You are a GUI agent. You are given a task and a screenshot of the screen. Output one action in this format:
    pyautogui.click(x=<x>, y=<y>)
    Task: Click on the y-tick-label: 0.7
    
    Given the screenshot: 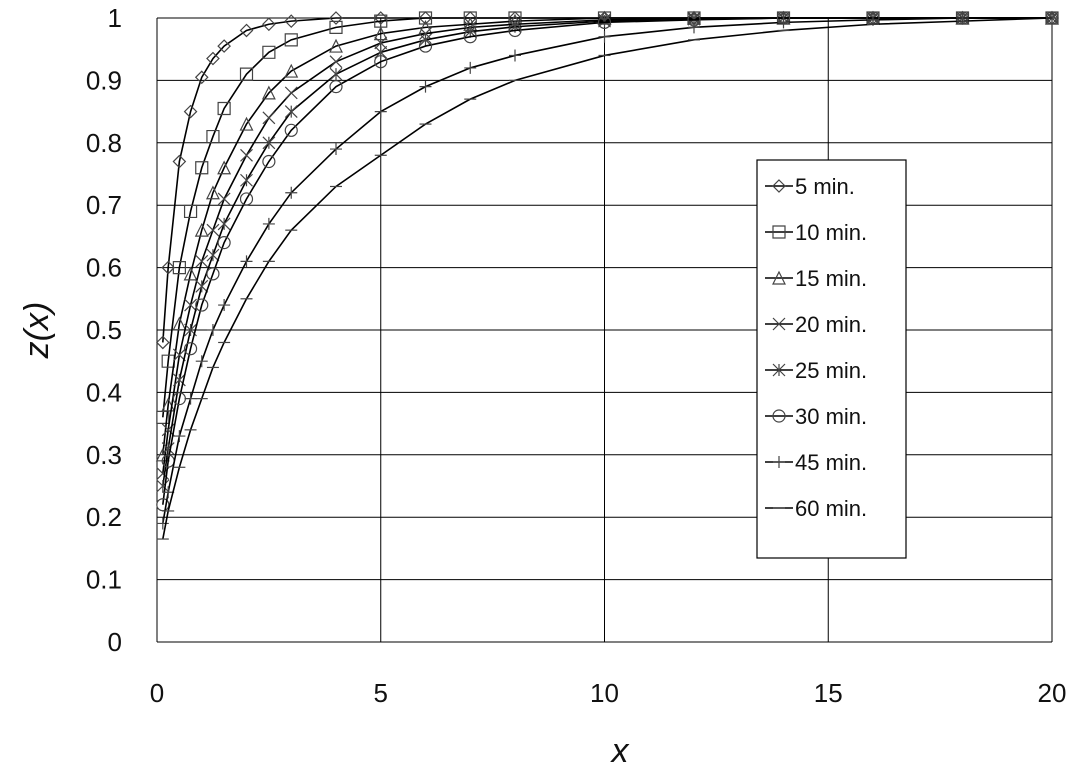 What is the action you would take?
    pyautogui.click(x=104, y=205)
    